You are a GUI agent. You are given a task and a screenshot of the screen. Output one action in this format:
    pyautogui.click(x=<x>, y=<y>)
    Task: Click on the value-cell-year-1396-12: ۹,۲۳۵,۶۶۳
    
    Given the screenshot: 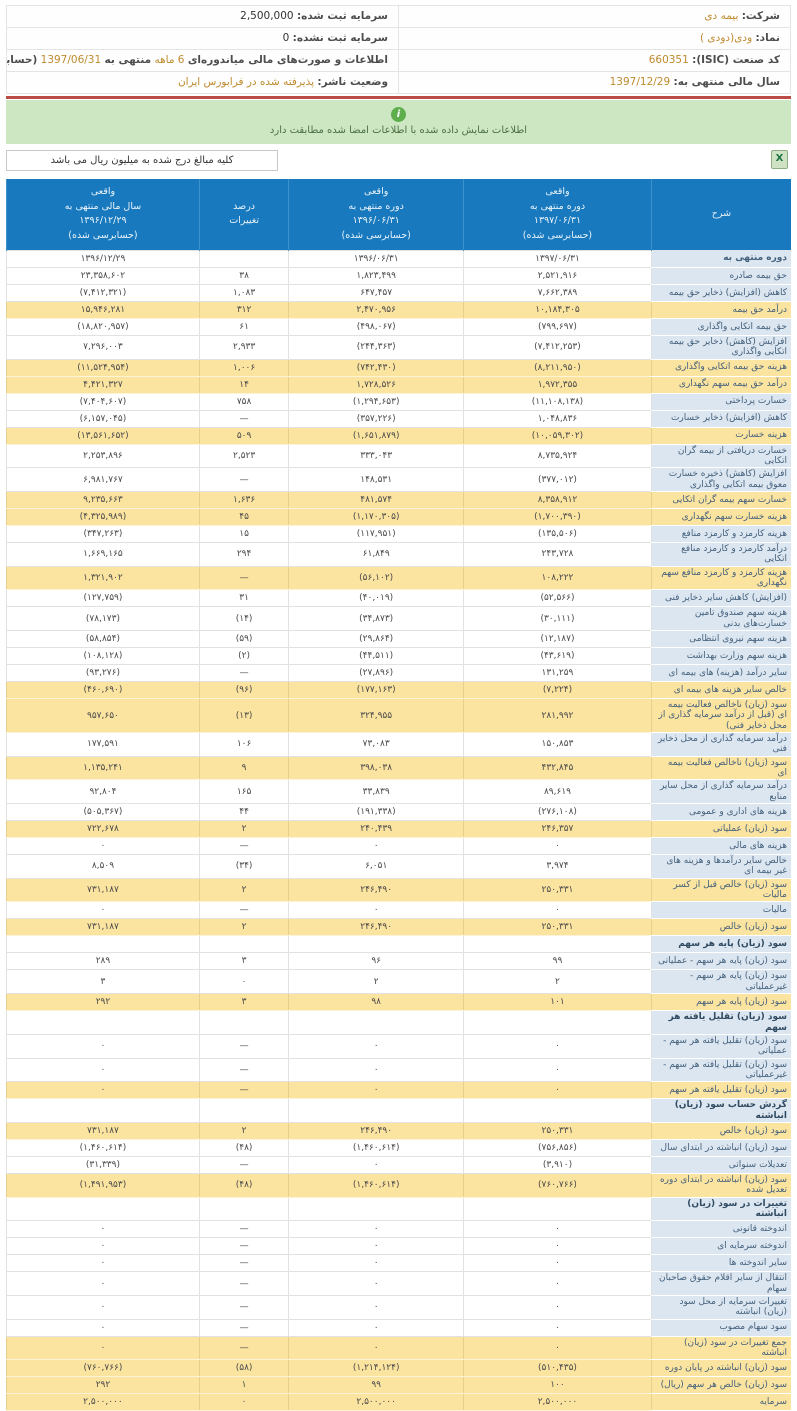 What is the action you would take?
    pyautogui.click(x=103, y=499)
    